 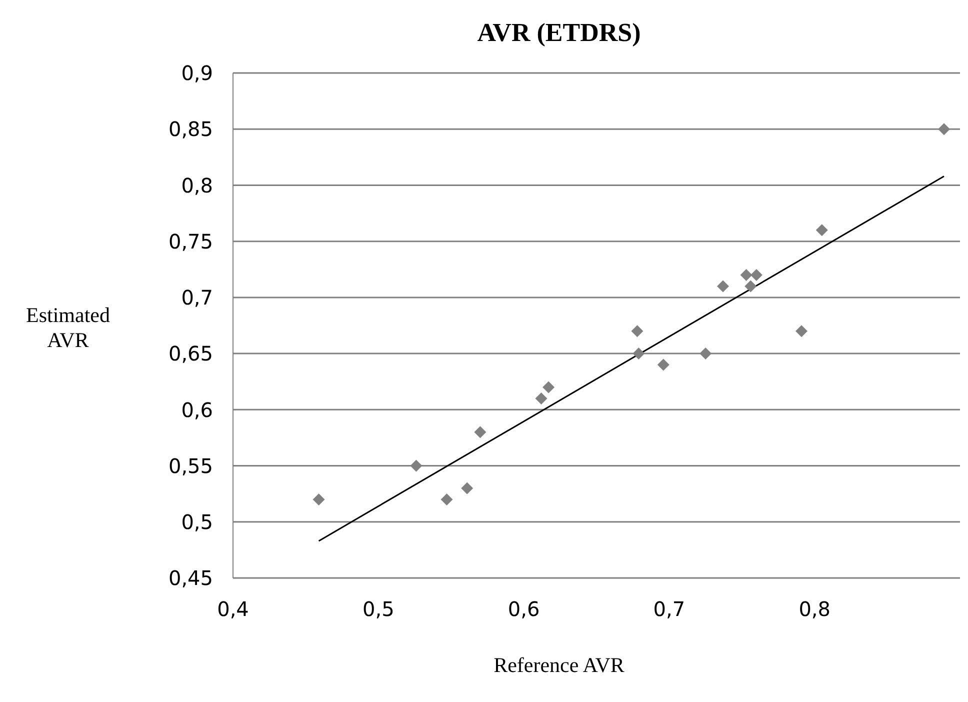 What do you see at coordinates (524, 609) in the screenshot?
I see `x-tick-label: 0,6` at bounding box center [524, 609].